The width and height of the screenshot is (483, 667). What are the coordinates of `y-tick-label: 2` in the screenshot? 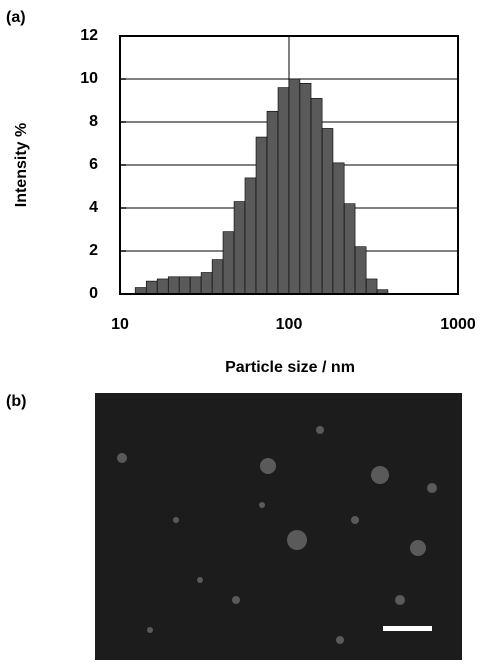 It's located at (93, 250).